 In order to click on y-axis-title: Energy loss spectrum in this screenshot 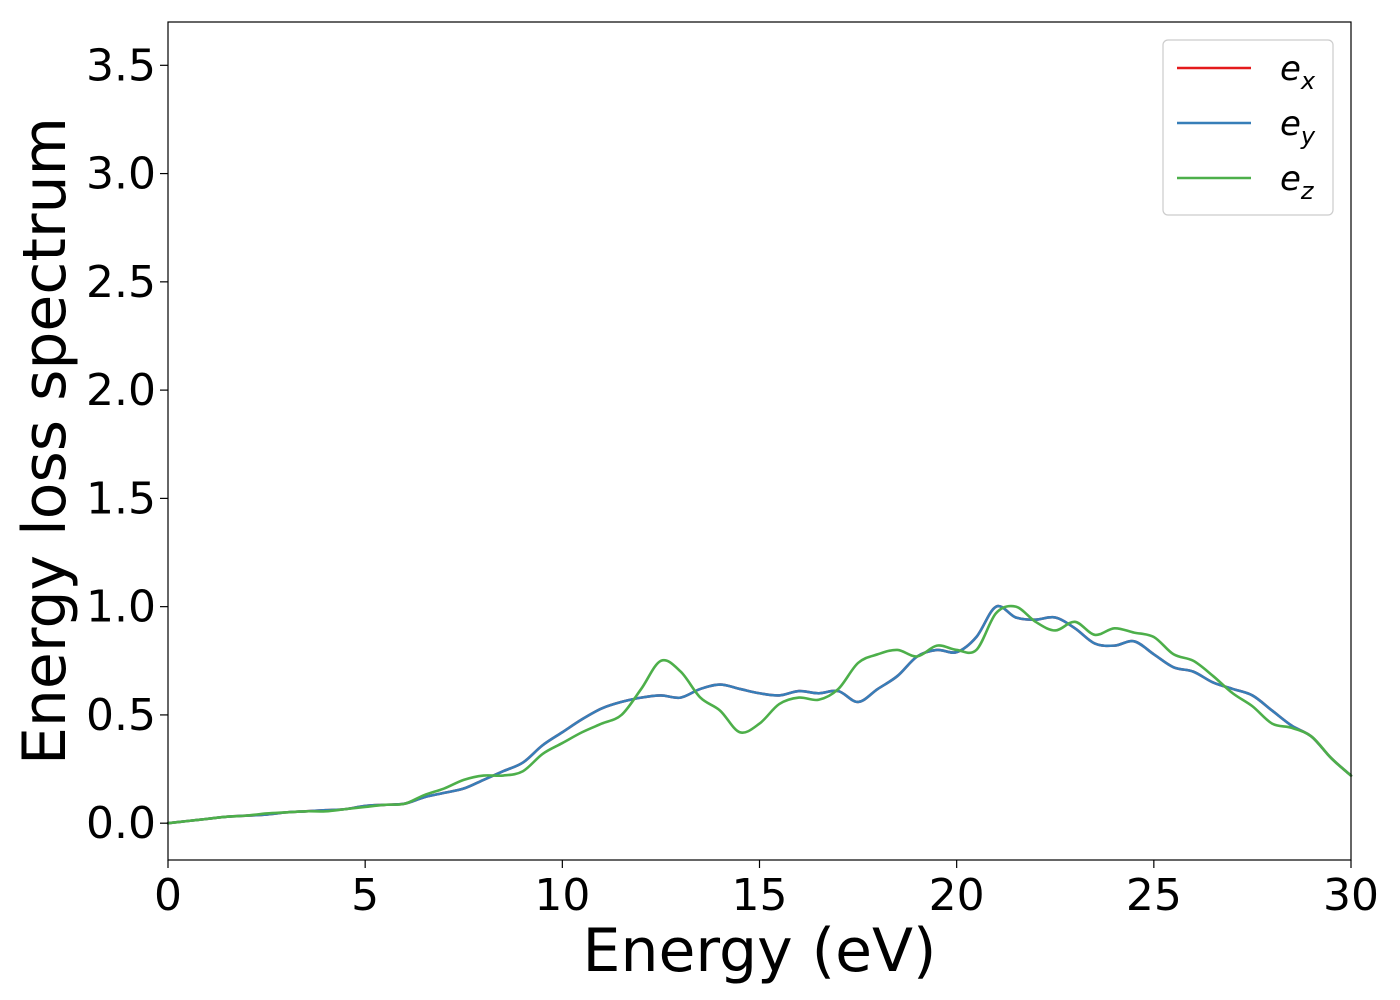, I will do `click(45, 441)`.